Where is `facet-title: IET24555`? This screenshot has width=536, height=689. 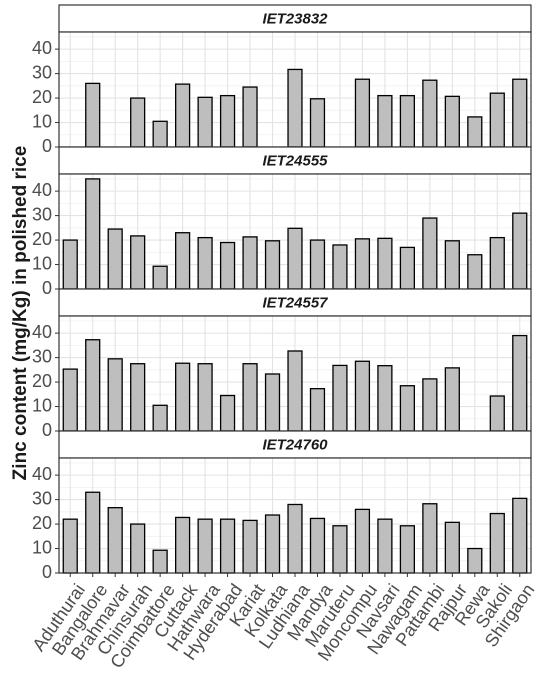
facet-title: IET24555 is located at coordinates (295, 160).